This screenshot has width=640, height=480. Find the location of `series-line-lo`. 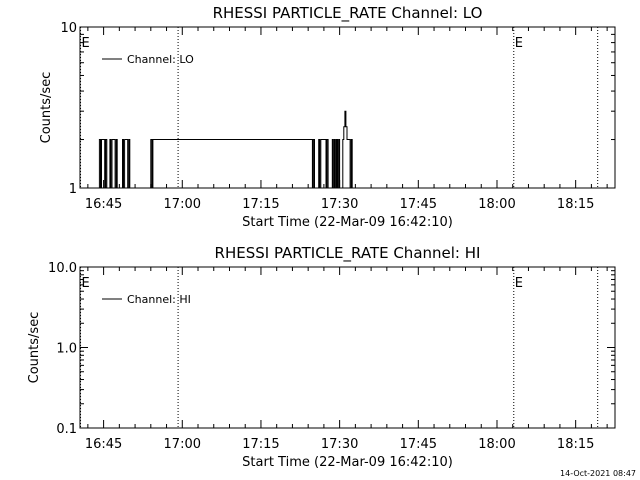

series-line-lo is located at coordinates (225, 149).